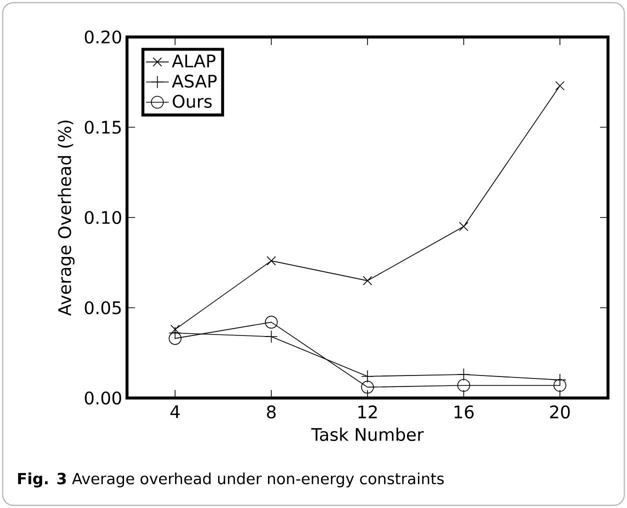 The image size is (627, 508). Describe the element at coordinates (464, 411) in the screenshot. I see `x-tick-label: 16` at that location.